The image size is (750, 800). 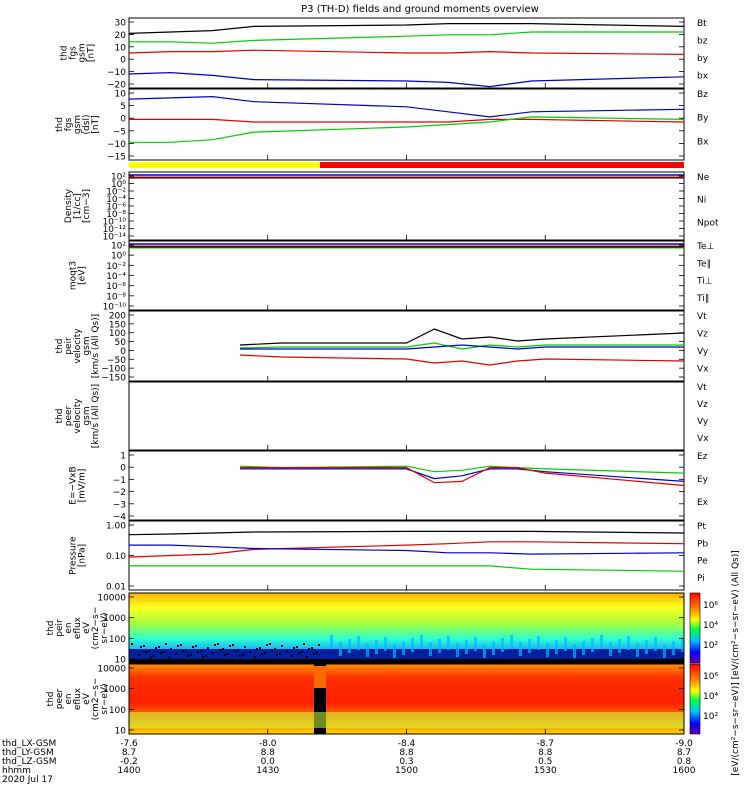 What do you see at coordinates (407, 744) in the screenshot?
I see `x-tick-label: -8.4` at bounding box center [407, 744].